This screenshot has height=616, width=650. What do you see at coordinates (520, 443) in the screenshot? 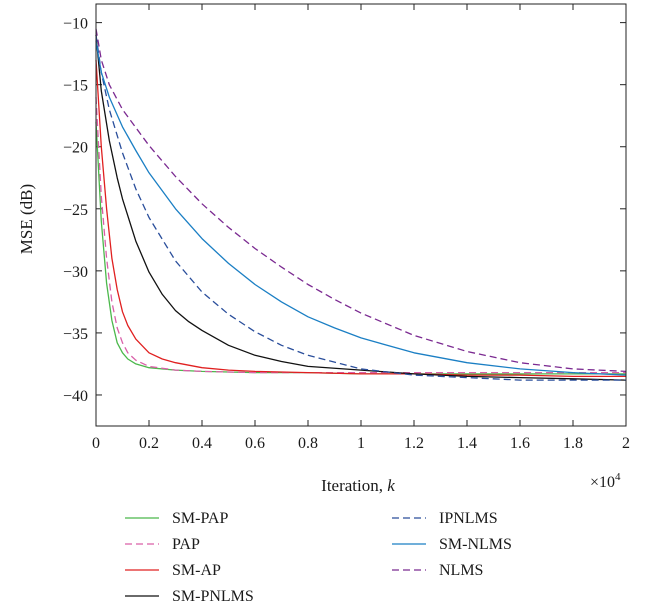
I see `x-tick-label: 1.6` at bounding box center [520, 443].